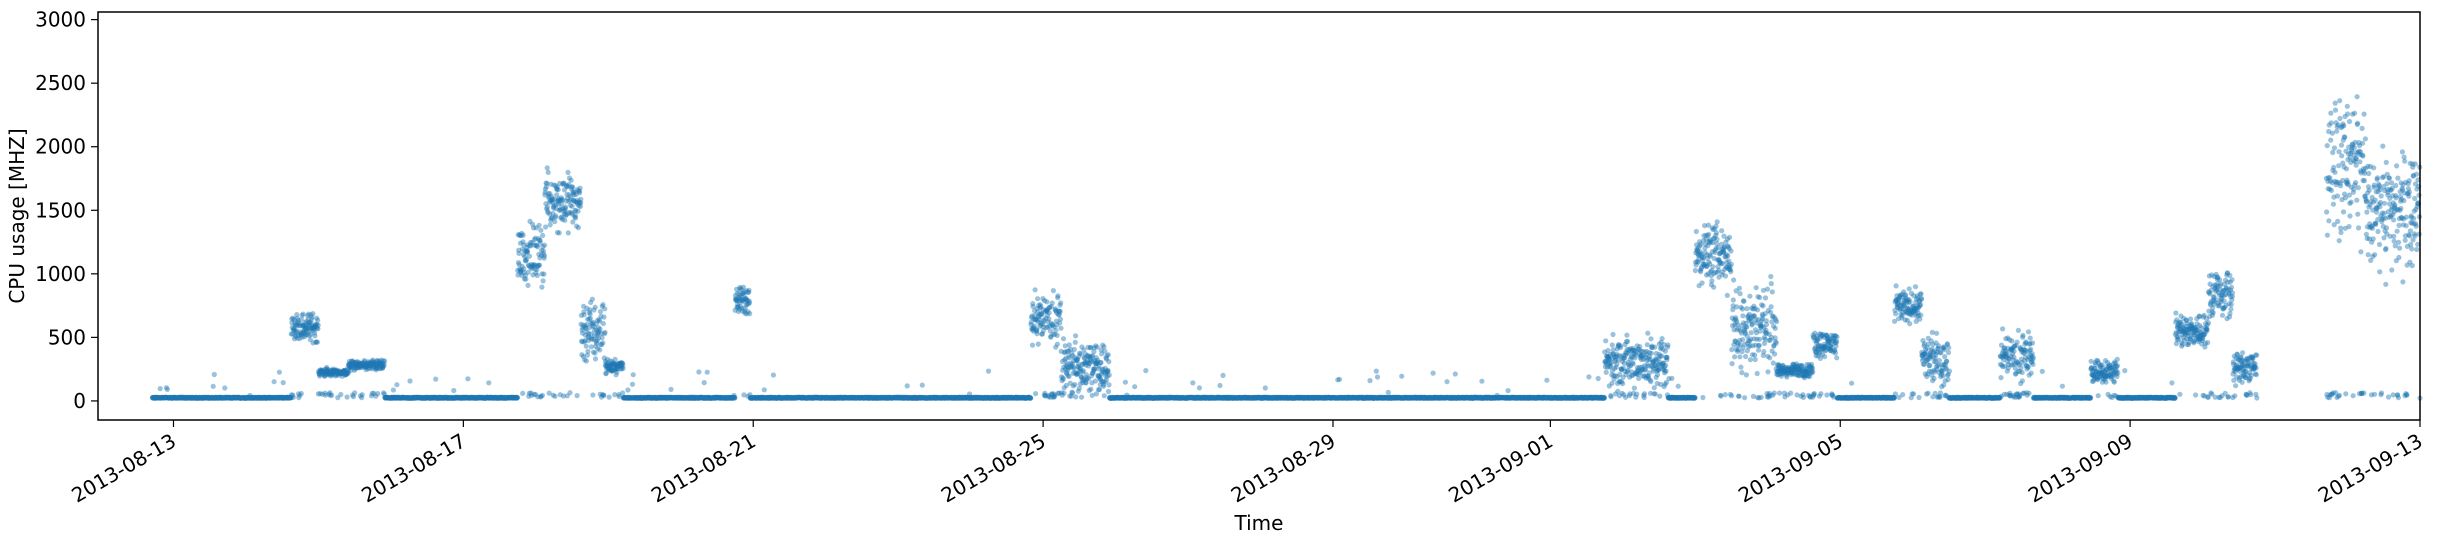 This screenshot has width=2437, height=544. Describe the element at coordinates (60, 274) in the screenshot. I see `y-tick-label: 1000` at that location.